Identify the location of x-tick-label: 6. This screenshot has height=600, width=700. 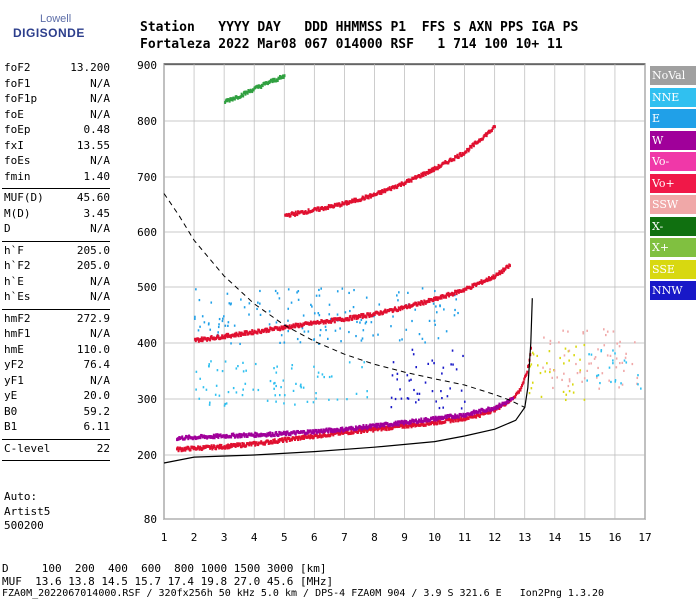
(314, 537).